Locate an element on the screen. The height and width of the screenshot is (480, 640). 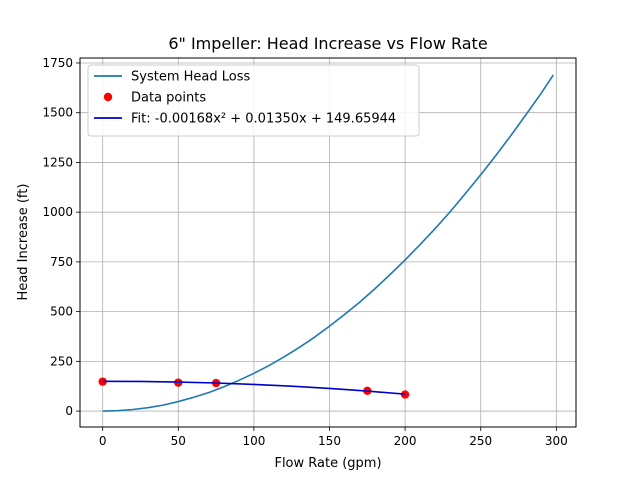
y-tick-label: 750 is located at coordinates (61, 262).